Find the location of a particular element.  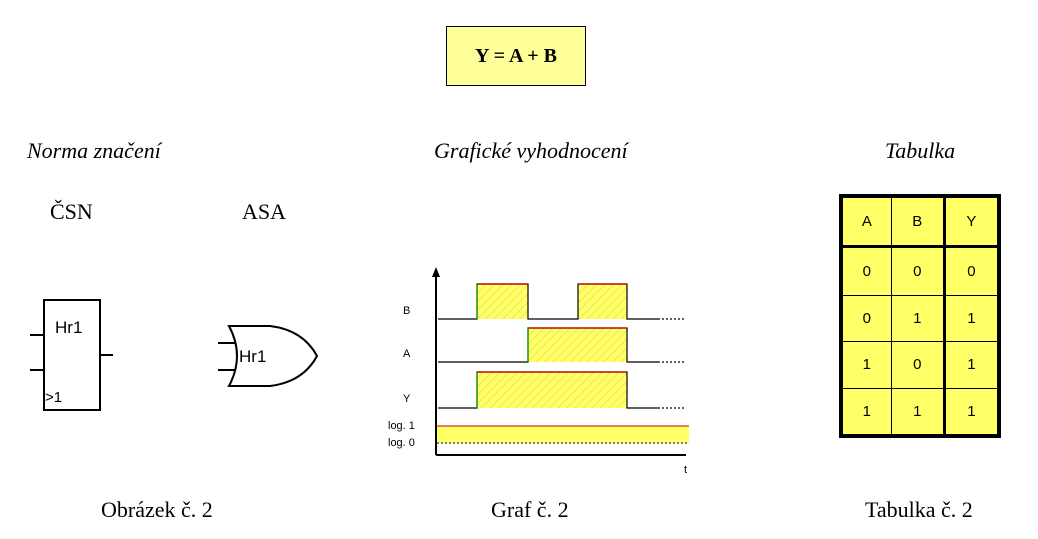

formula-box: Y = A + B is located at coordinates (516, 56).